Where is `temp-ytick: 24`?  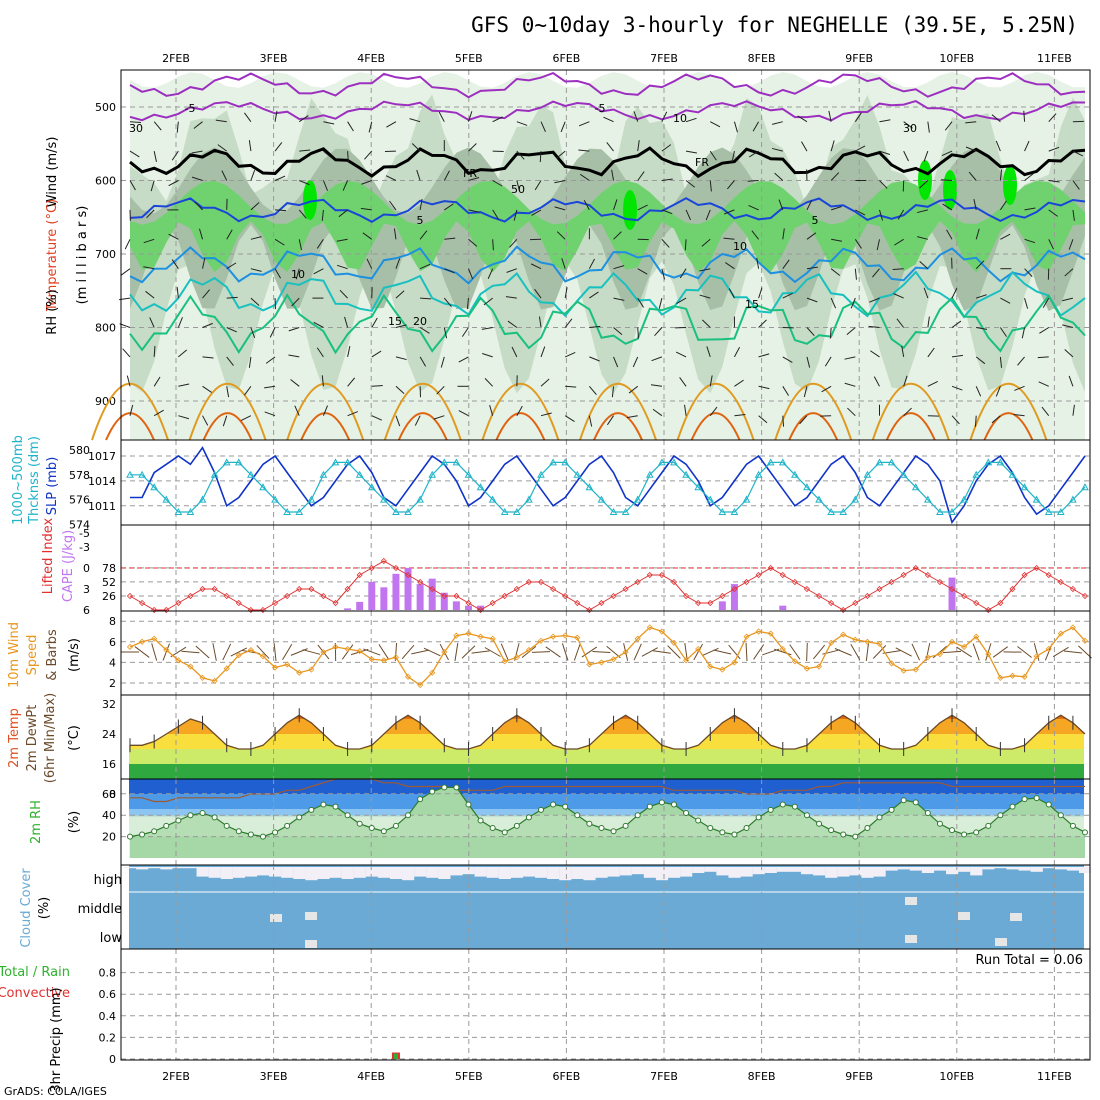 temp-ytick: 24 is located at coordinates (109, 734).